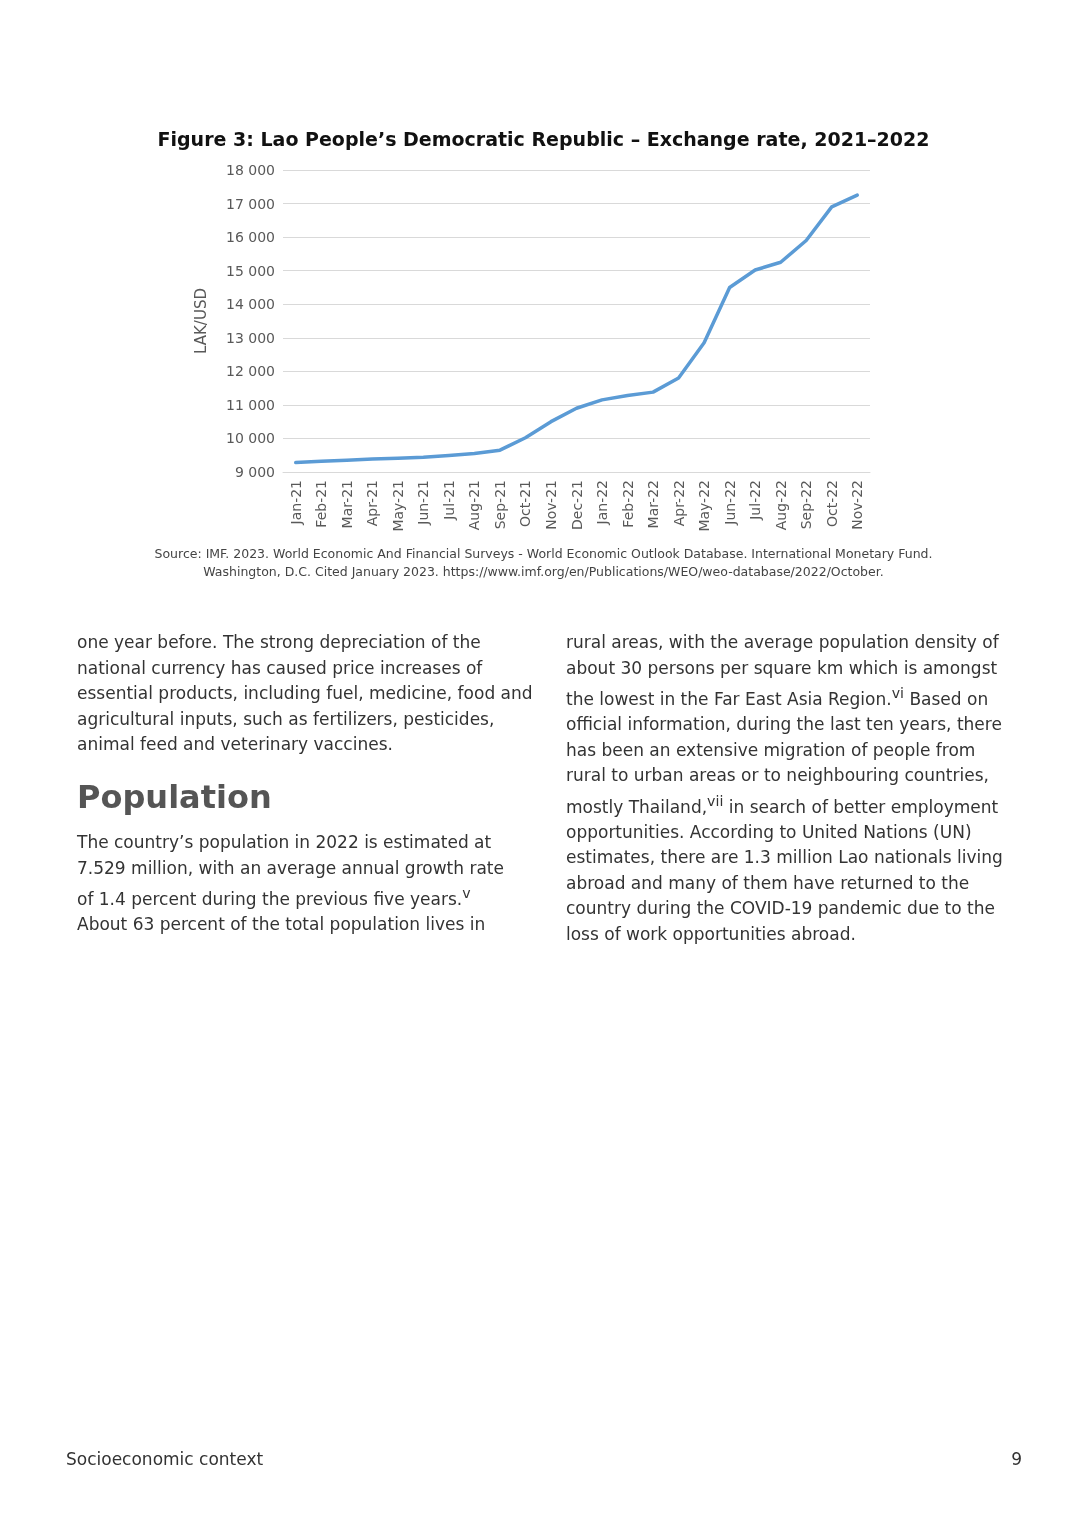  I want to click on y-tick-label: 10 000, so click(250, 438).